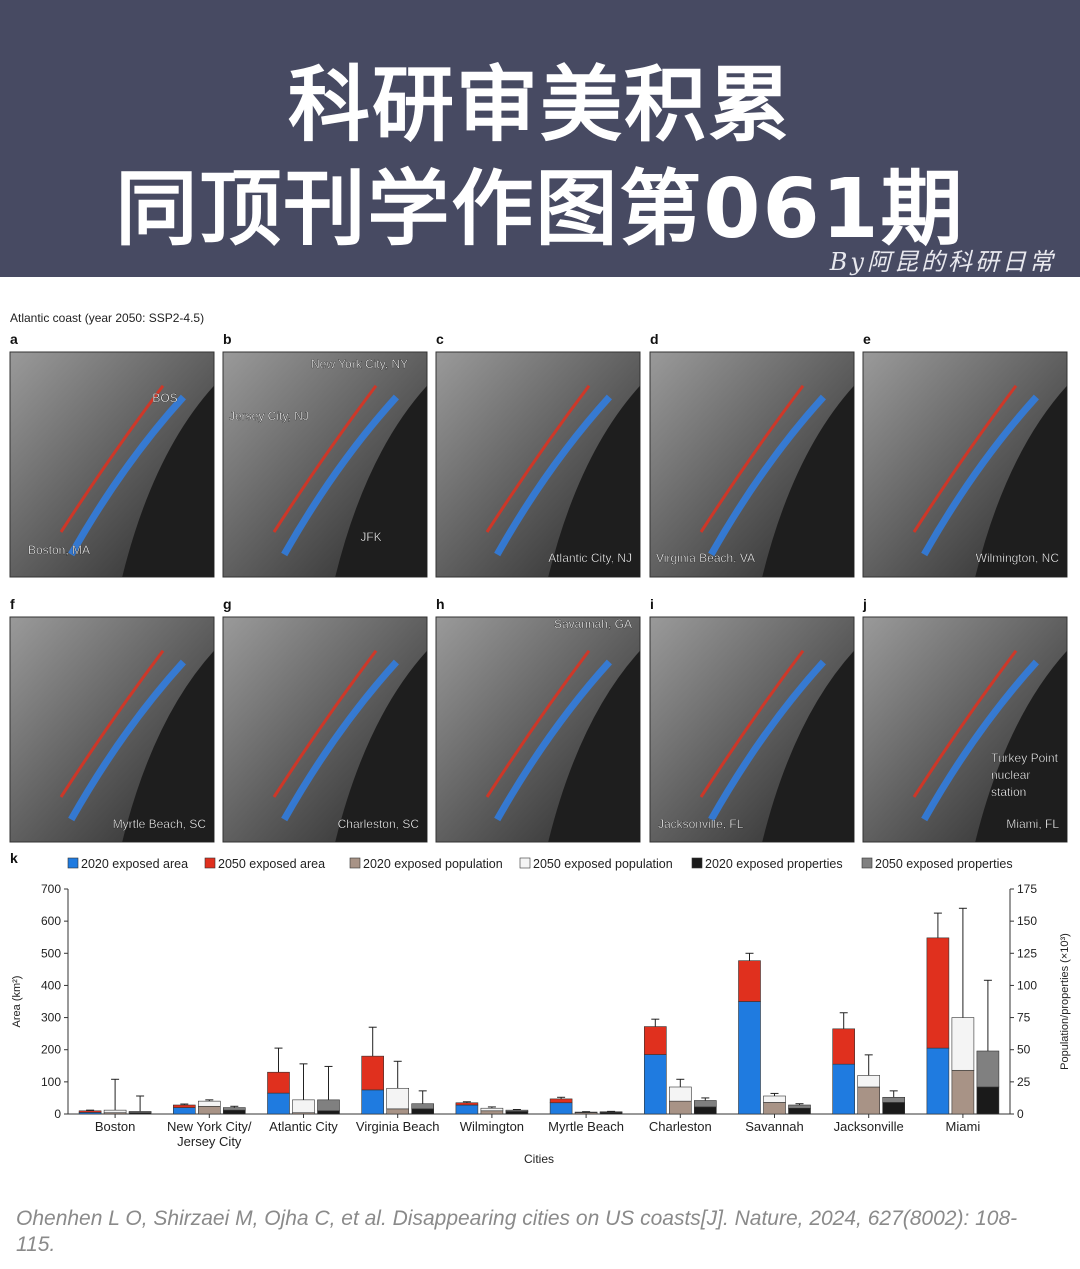 This screenshot has width=1080, height=1269. Describe the element at coordinates (539, 1159) in the screenshot. I see `x-axis-title: Cities` at that location.